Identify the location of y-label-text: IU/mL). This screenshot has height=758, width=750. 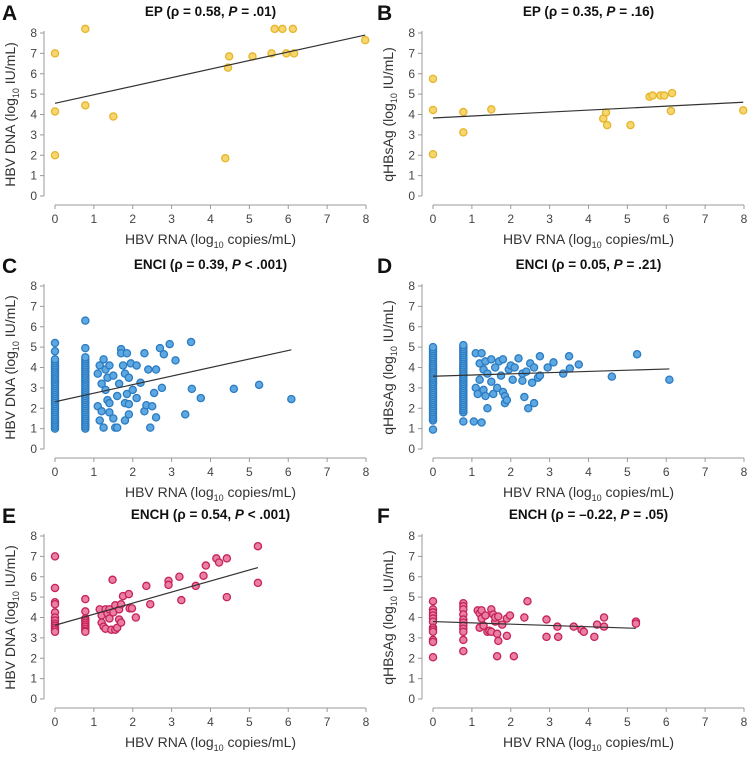
(388, 573).